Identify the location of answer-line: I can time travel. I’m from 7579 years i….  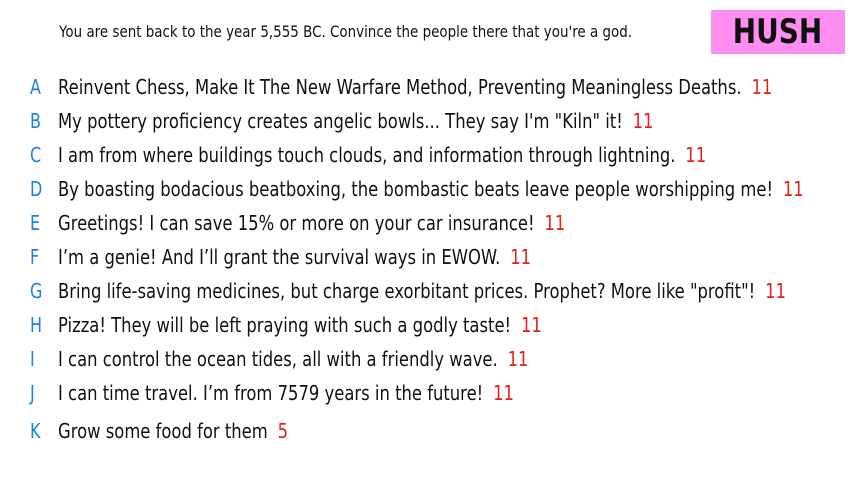
(286, 393).